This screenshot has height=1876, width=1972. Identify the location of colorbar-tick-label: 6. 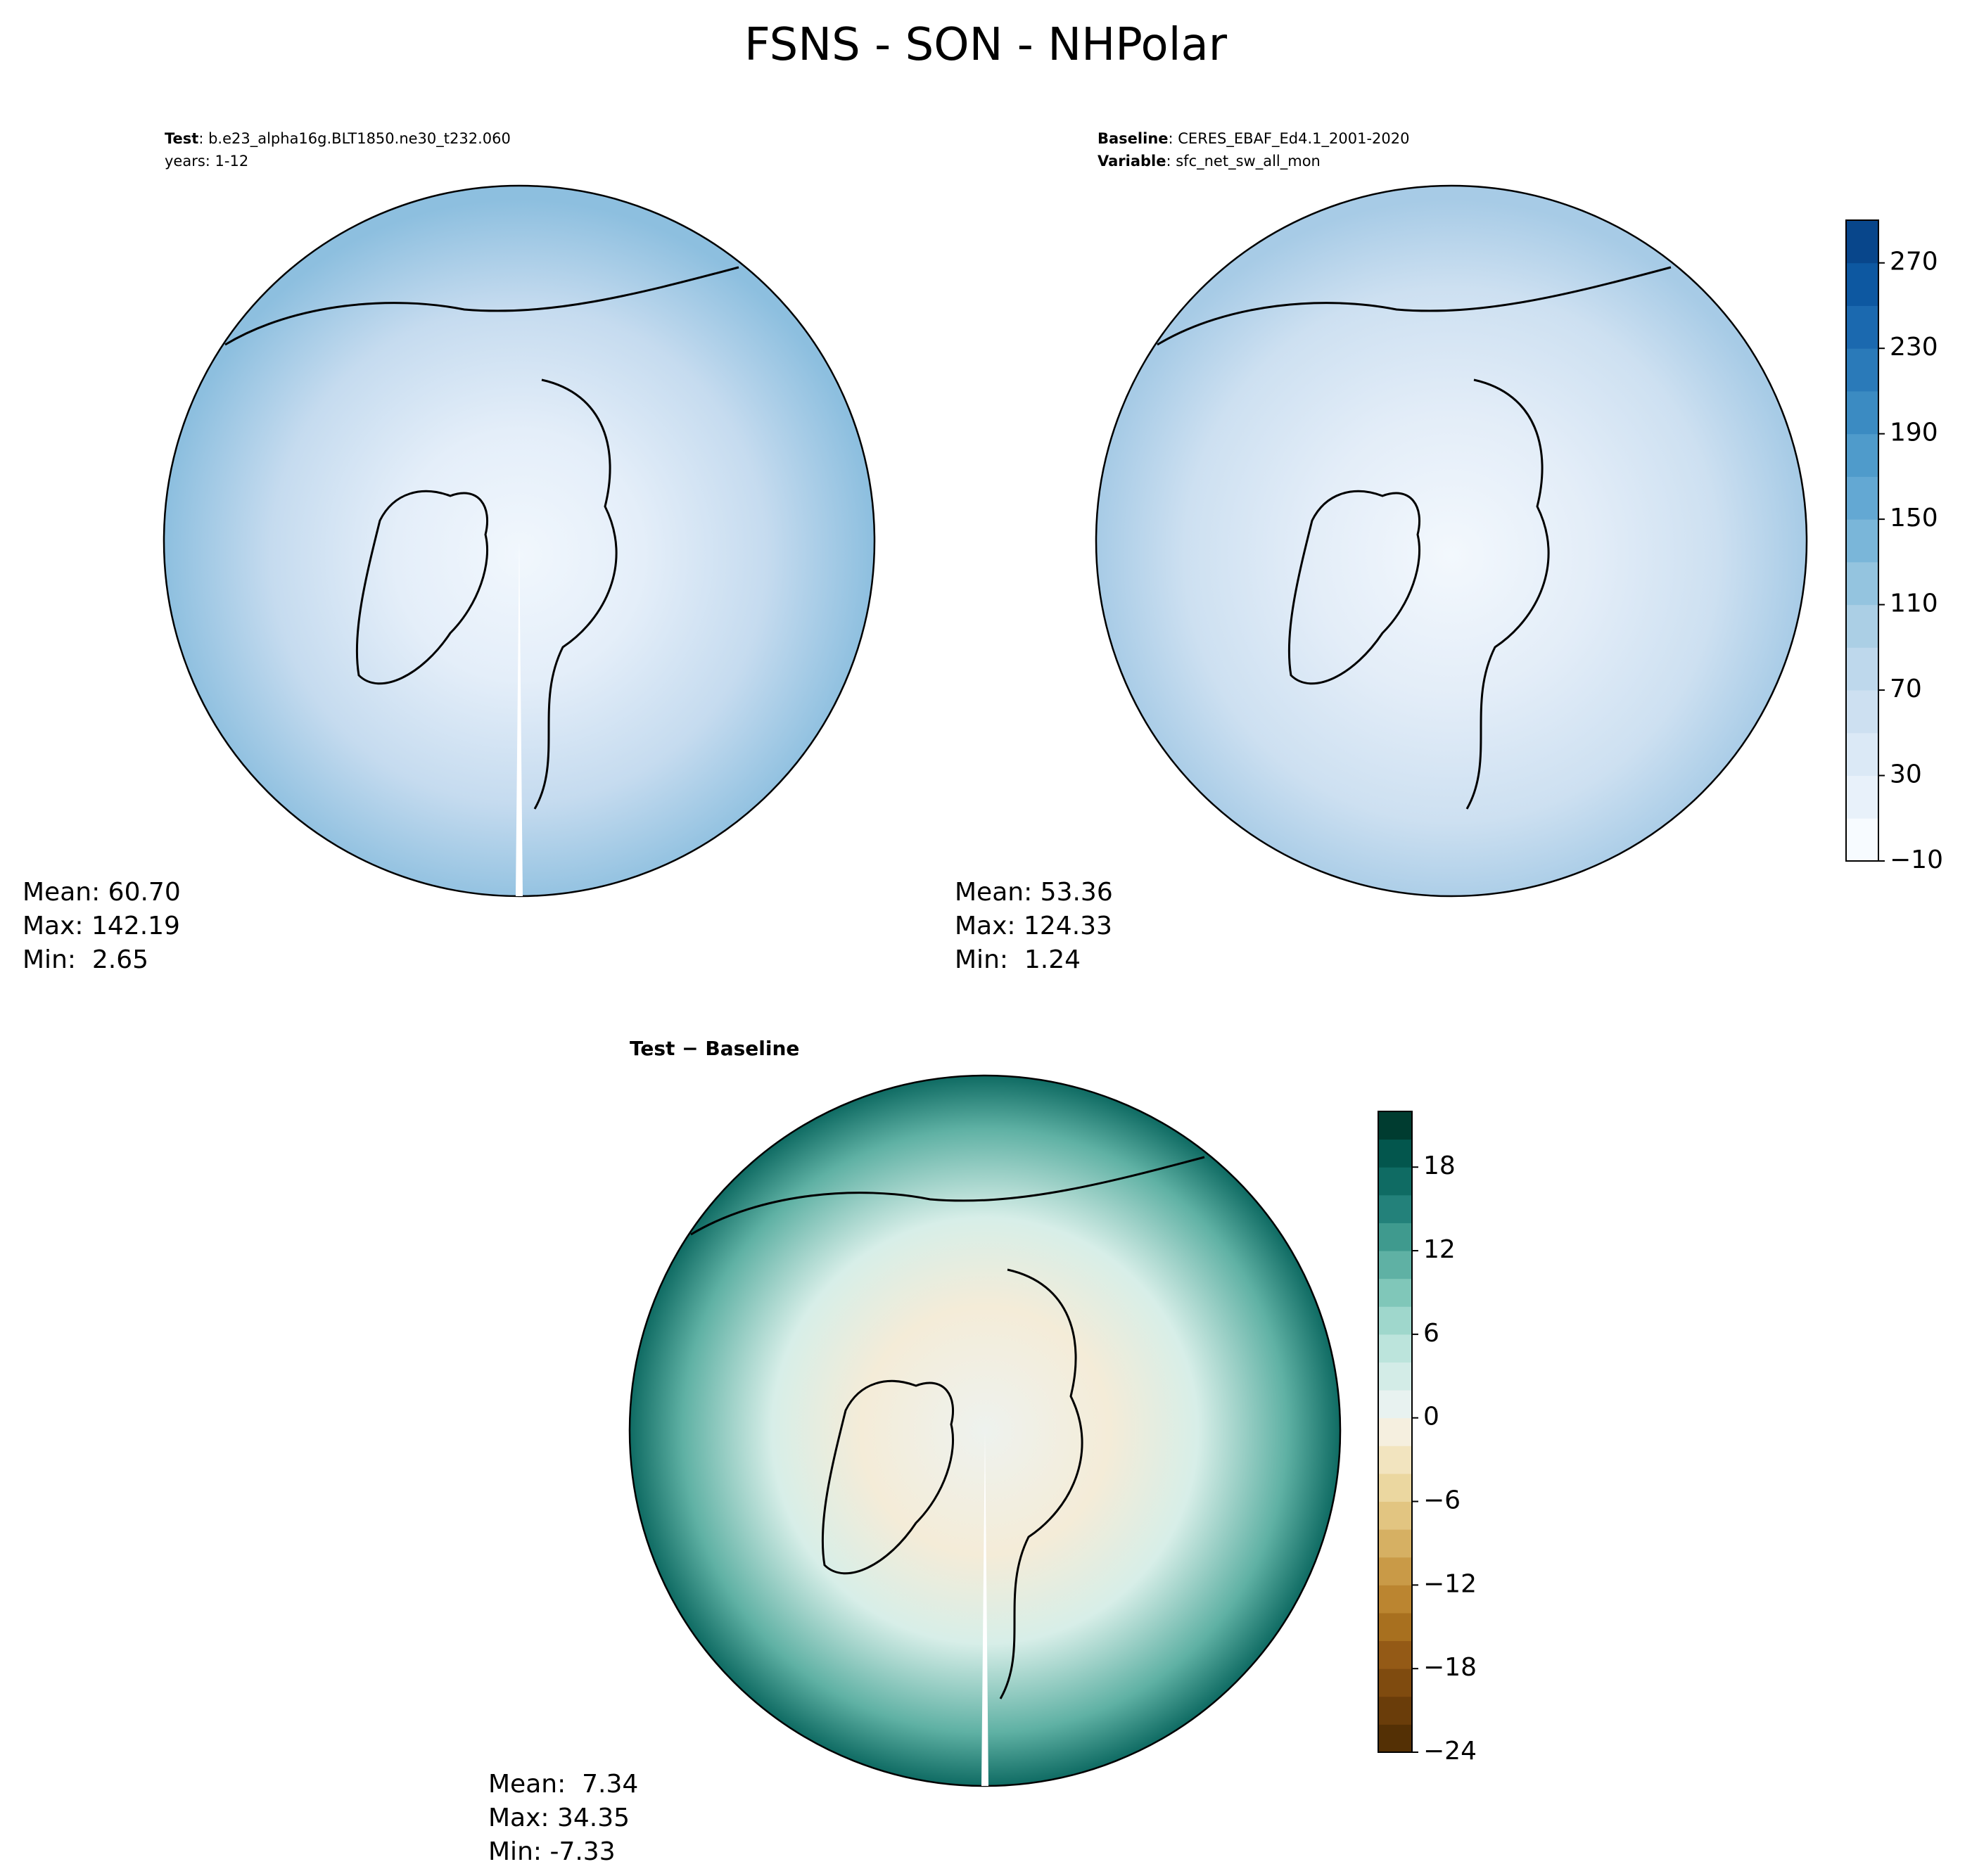
(1431, 1333).